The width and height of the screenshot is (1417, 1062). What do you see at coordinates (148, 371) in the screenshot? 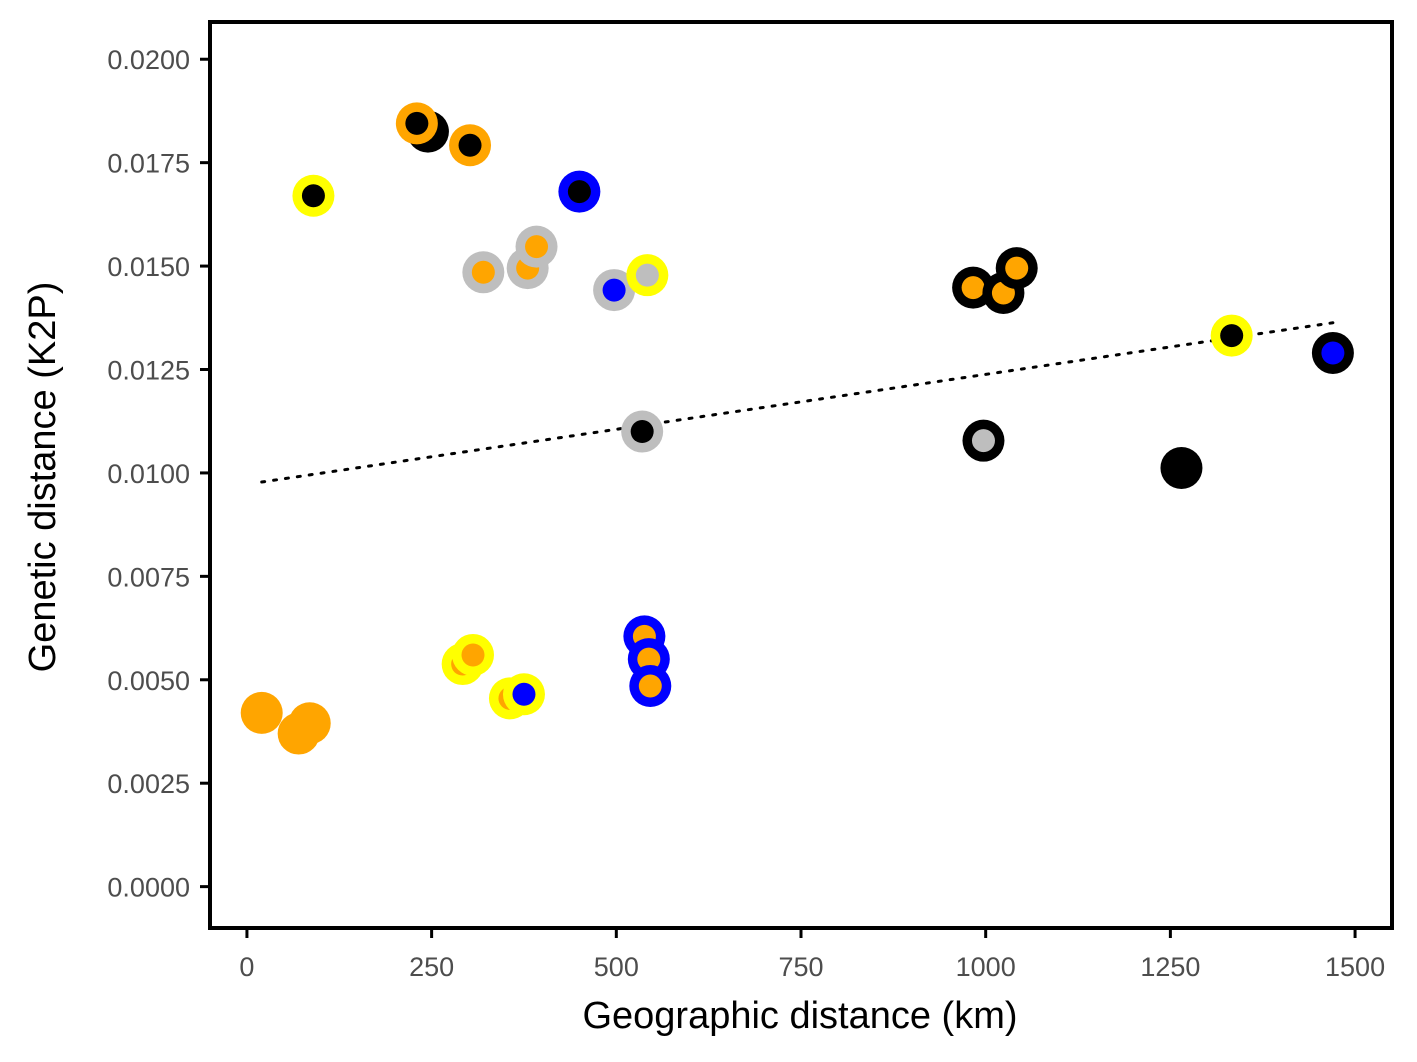
I see `y-tick-label-0.0125: 0.0125` at bounding box center [148, 371].